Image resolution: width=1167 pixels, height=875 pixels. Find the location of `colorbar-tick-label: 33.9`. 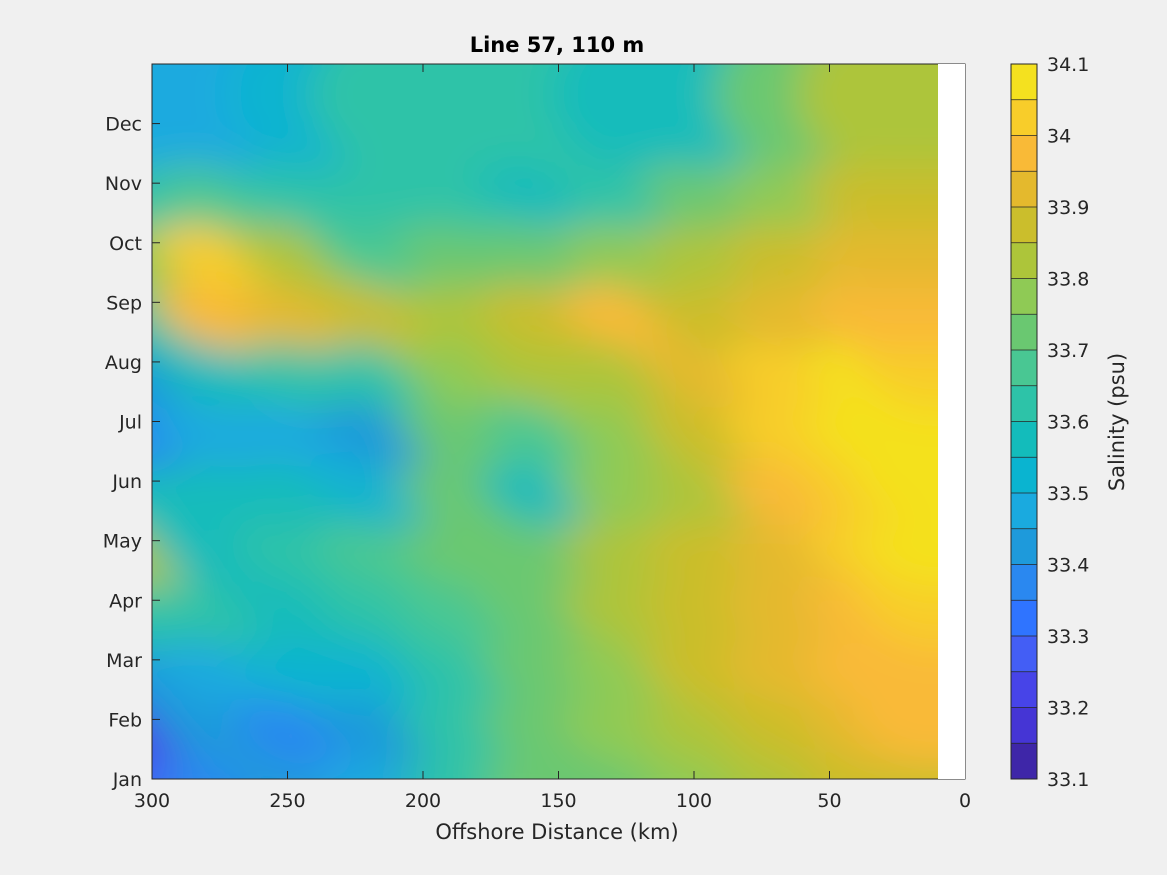

colorbar-tick-label: 33.9 is located at coordinates (1068, 208).